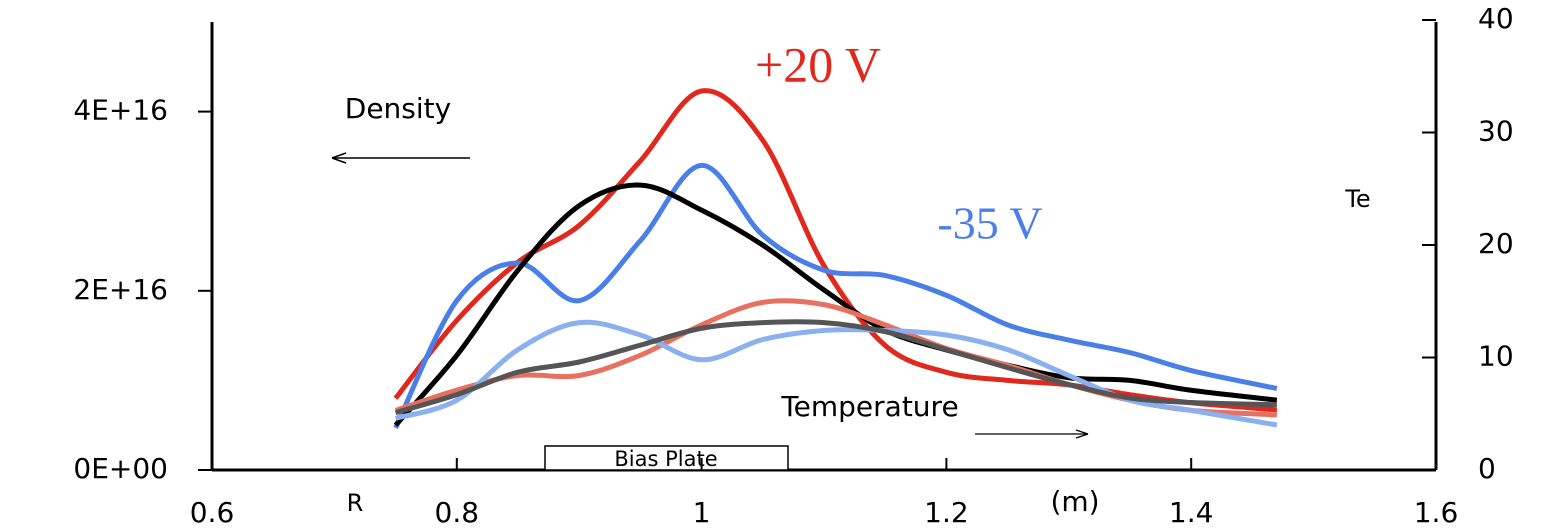 The height and width of the screenshot is (532, 1541). I want to click on annotation: +20 V, so click(818, 64).